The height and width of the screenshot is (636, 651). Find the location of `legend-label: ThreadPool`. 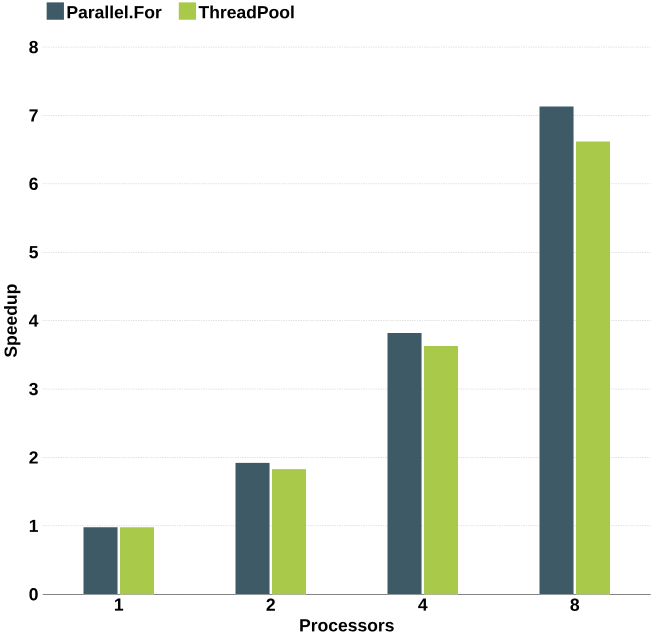

legend-label: ThreadPool is located at coordinates (246, 12).